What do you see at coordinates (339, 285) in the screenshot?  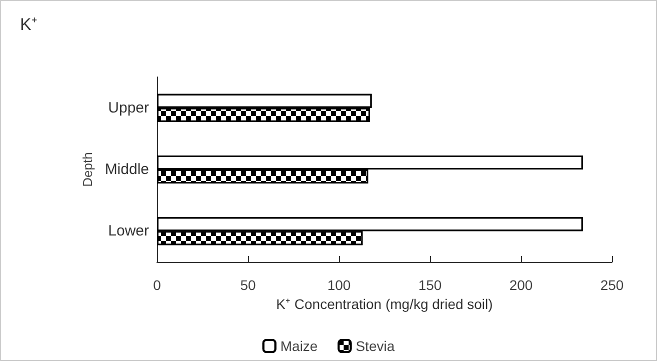 I see `x-tick-label: 100` at bounding box center [339, 285].